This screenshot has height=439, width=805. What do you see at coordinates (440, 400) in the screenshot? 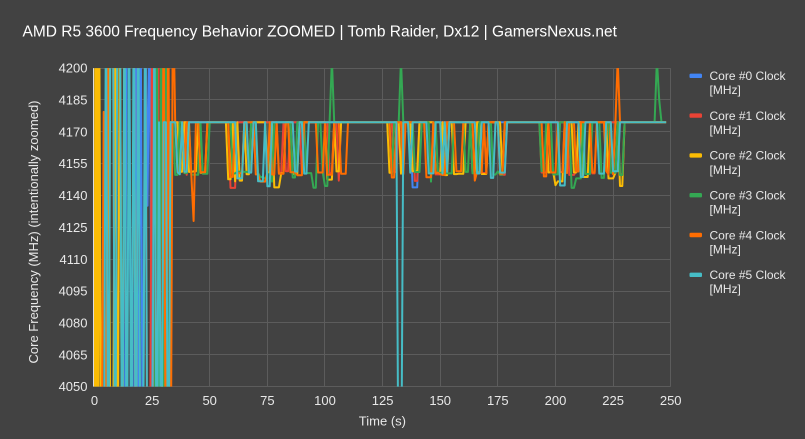
I see `svg-text: 150` at bounding box center [440, 400].